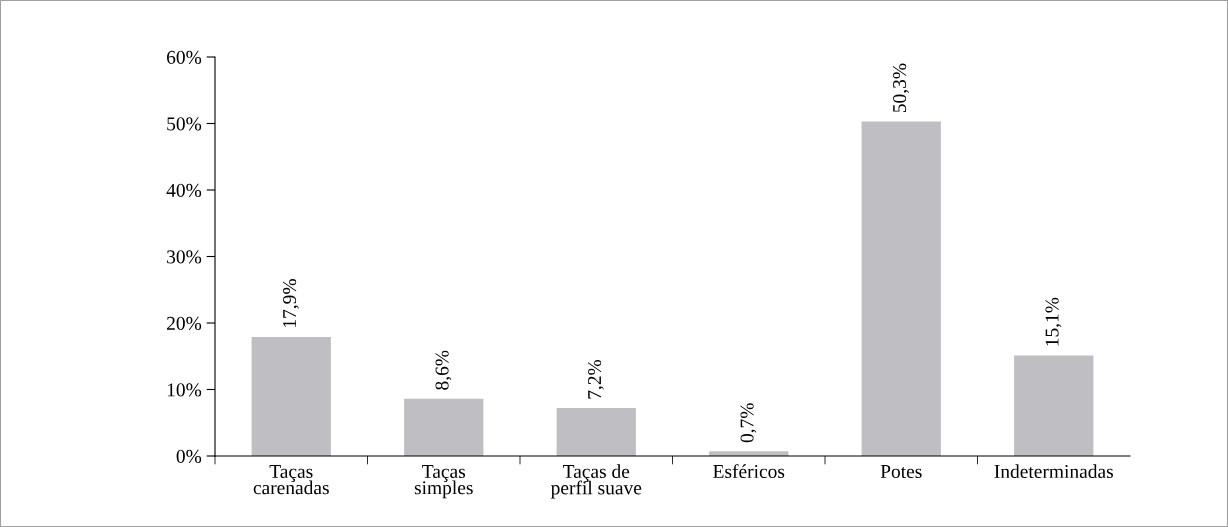  I want to click on data-label: 15,1%, so click(1053, 321).